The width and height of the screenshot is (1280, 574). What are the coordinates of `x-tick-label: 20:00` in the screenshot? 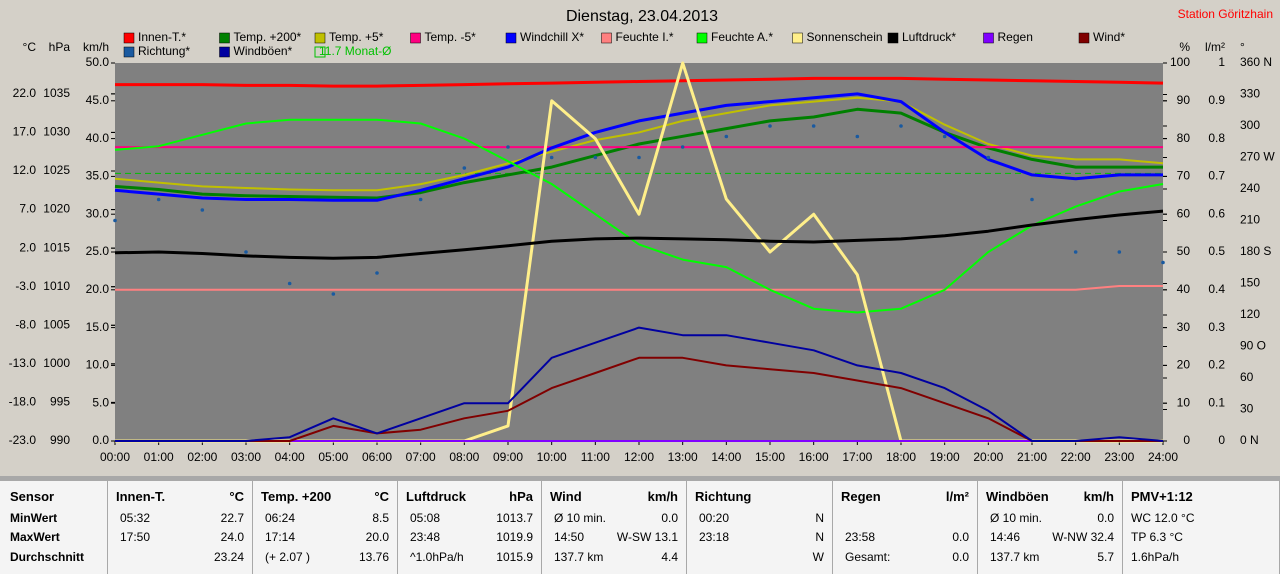 It's located at (988, 457).